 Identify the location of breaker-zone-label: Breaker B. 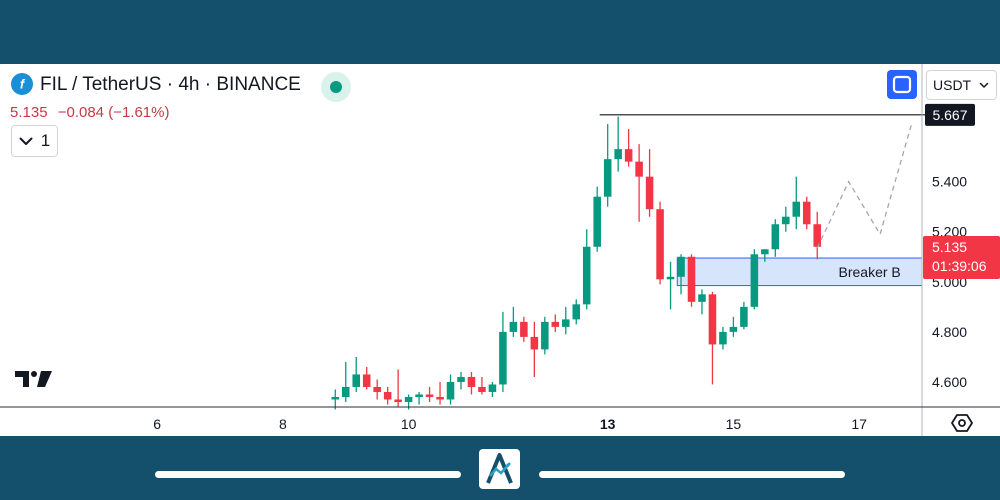
(870, 272).